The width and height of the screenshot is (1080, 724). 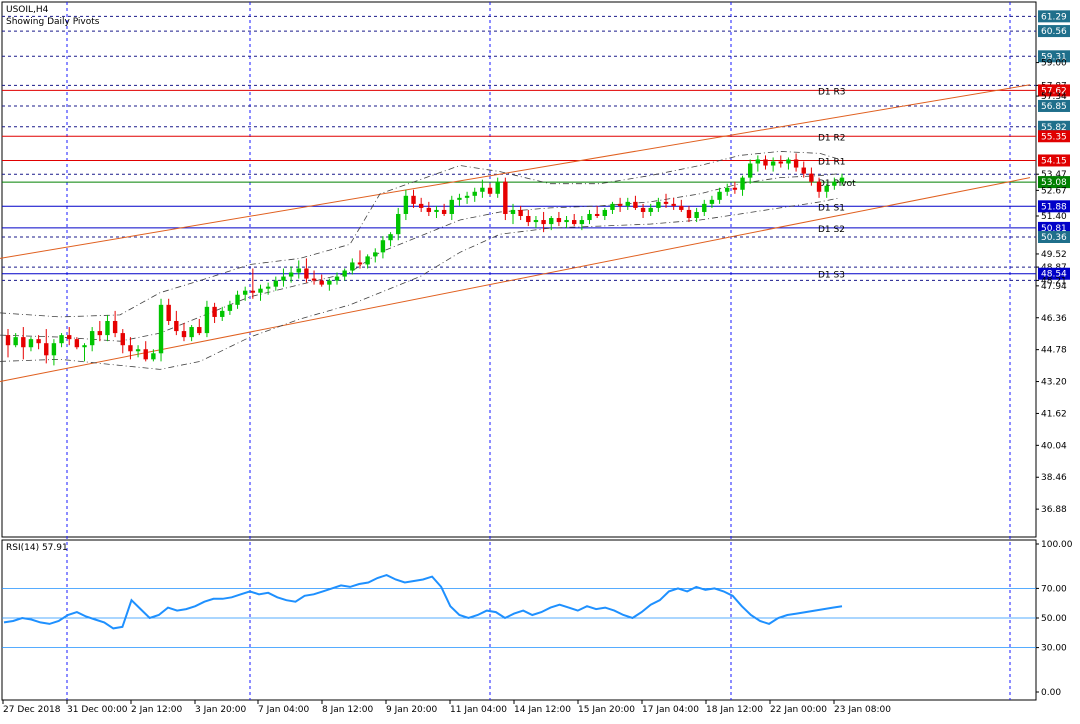 What do you see at coordinates (832, 138) in the screenshot?
I see `pivot-label-1: D1 R2` at bounding box center [832, 138].